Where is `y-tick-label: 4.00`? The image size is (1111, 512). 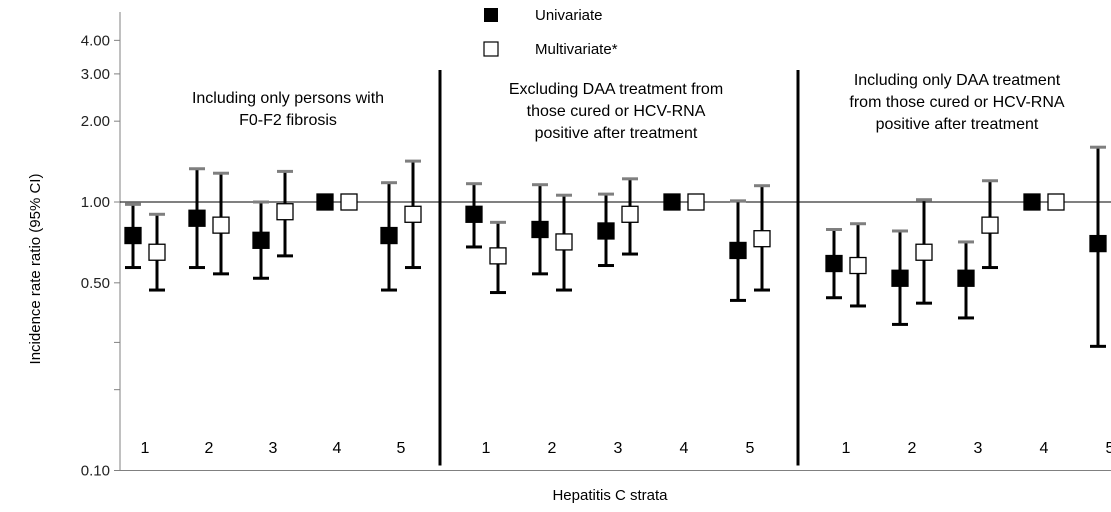 y-tick-label: 4.00 is located at coordinates (95, 40).